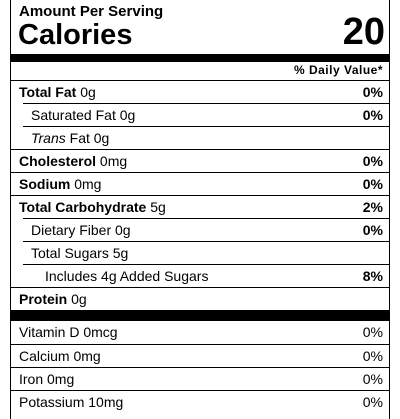 The image size is (400, 419). What do you see at coordinates (89, 138) in the screenshot?
I see `nutrient-name: Fat 0g` at bounding box center [89, 138].